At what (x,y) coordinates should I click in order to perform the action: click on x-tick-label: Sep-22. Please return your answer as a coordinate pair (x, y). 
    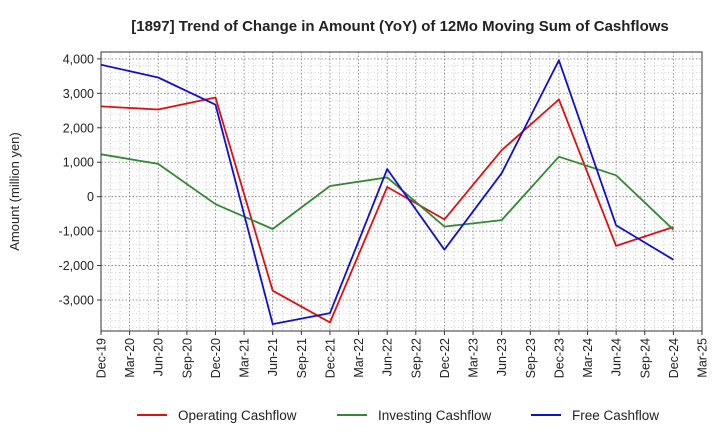
    Looking at the image, I should click on (416, 358).